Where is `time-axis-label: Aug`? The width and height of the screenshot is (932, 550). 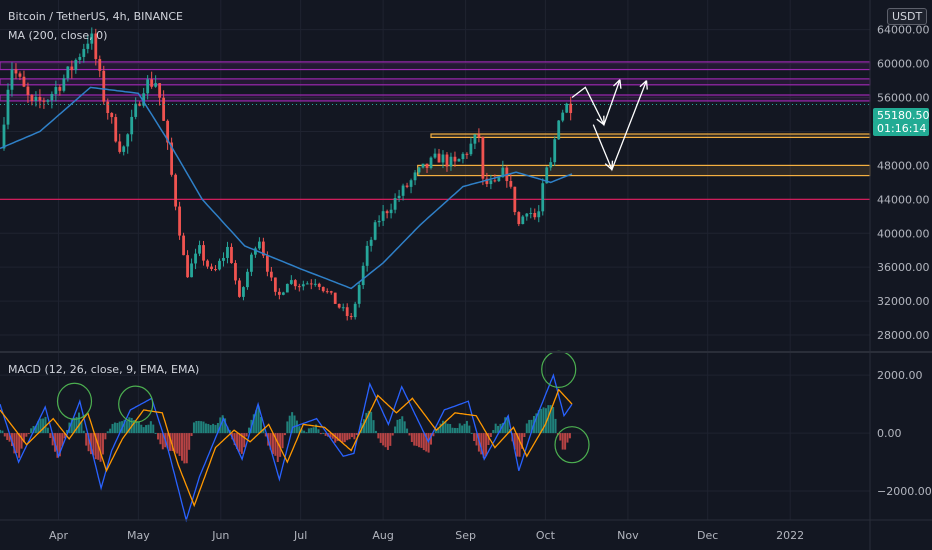
time-axis-label: Aug is located at coordinates (382, 535).